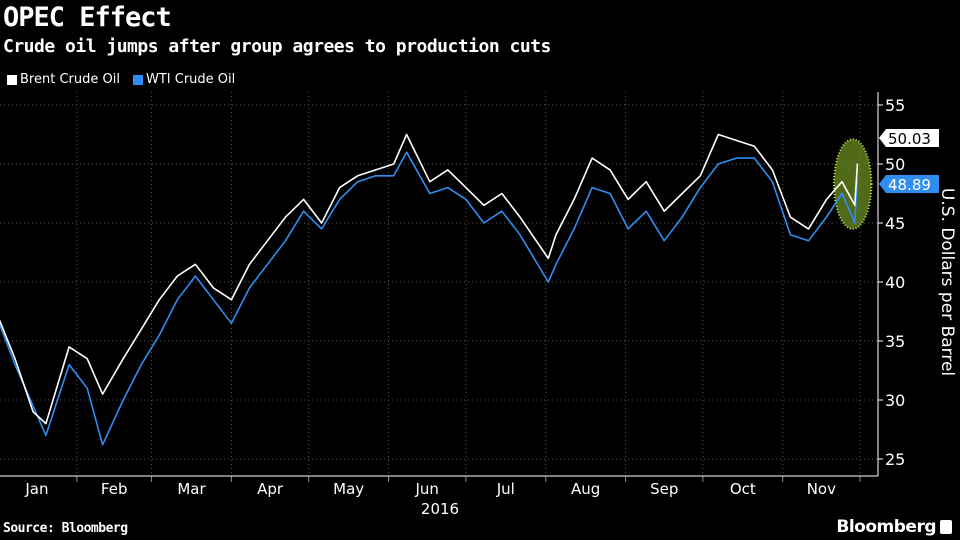 Image resolution: width=960 pixels, height=540 pixels. What do you see at coordinates (895, 223) in the screenshot?
I see `y-tick-label: 45` at bounding box center [895, 223].